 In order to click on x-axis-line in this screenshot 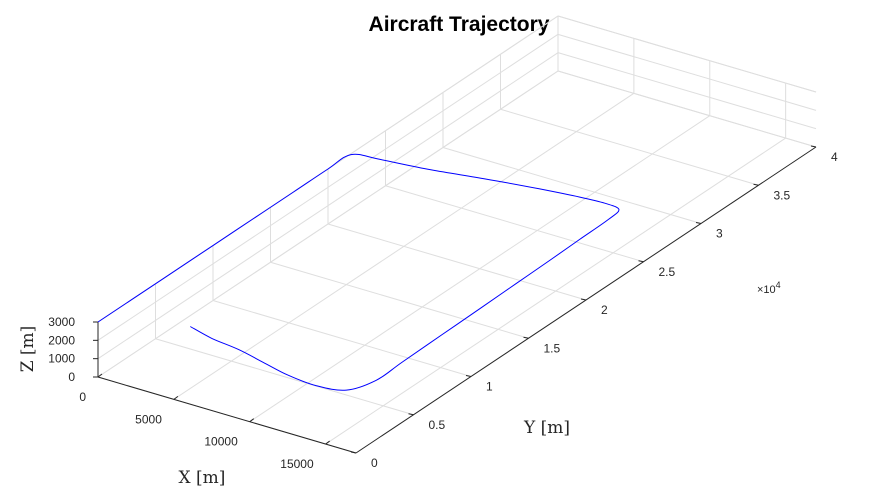, I will do `click(227, 415)`.